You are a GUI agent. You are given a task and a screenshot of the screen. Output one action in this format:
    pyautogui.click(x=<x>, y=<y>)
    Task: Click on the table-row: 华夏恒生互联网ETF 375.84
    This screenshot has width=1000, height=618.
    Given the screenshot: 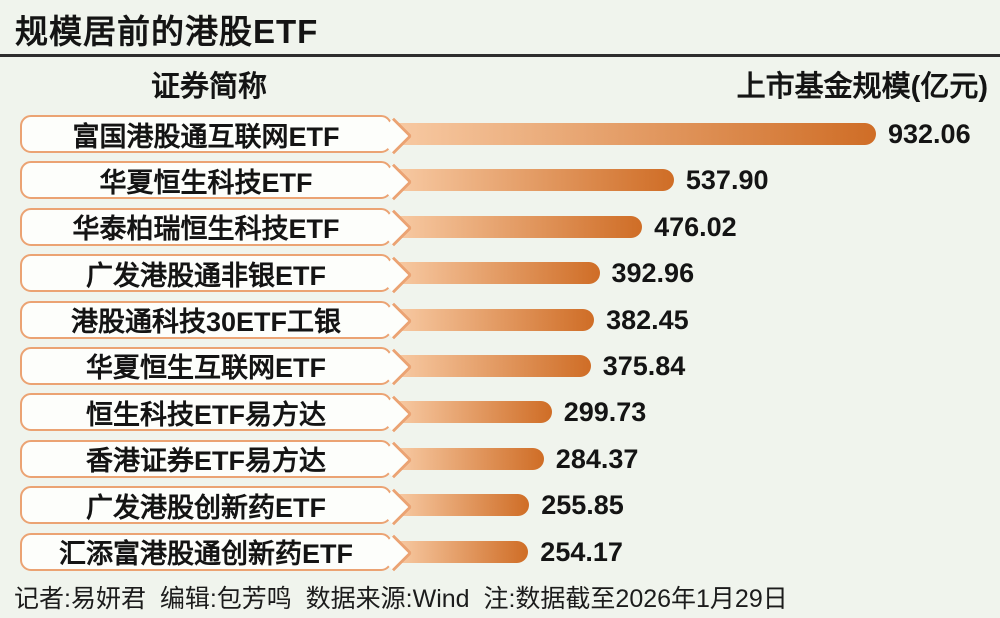 What is the action you would take?
    pyautogui.click(x=500, y=366)
    